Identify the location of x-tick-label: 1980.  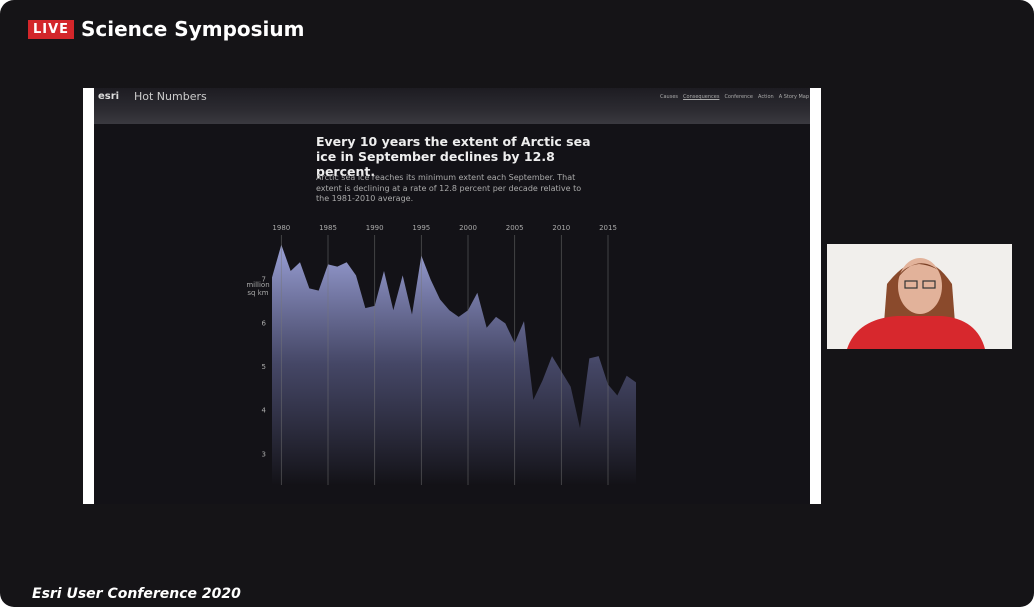
(281, 228).